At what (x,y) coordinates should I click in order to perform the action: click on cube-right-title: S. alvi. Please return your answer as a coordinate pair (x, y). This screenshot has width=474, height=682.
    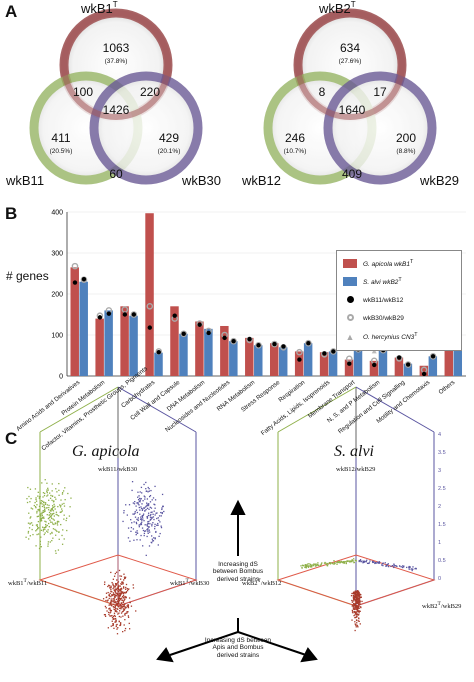
    Looking at the image, I should click on (354, 451).